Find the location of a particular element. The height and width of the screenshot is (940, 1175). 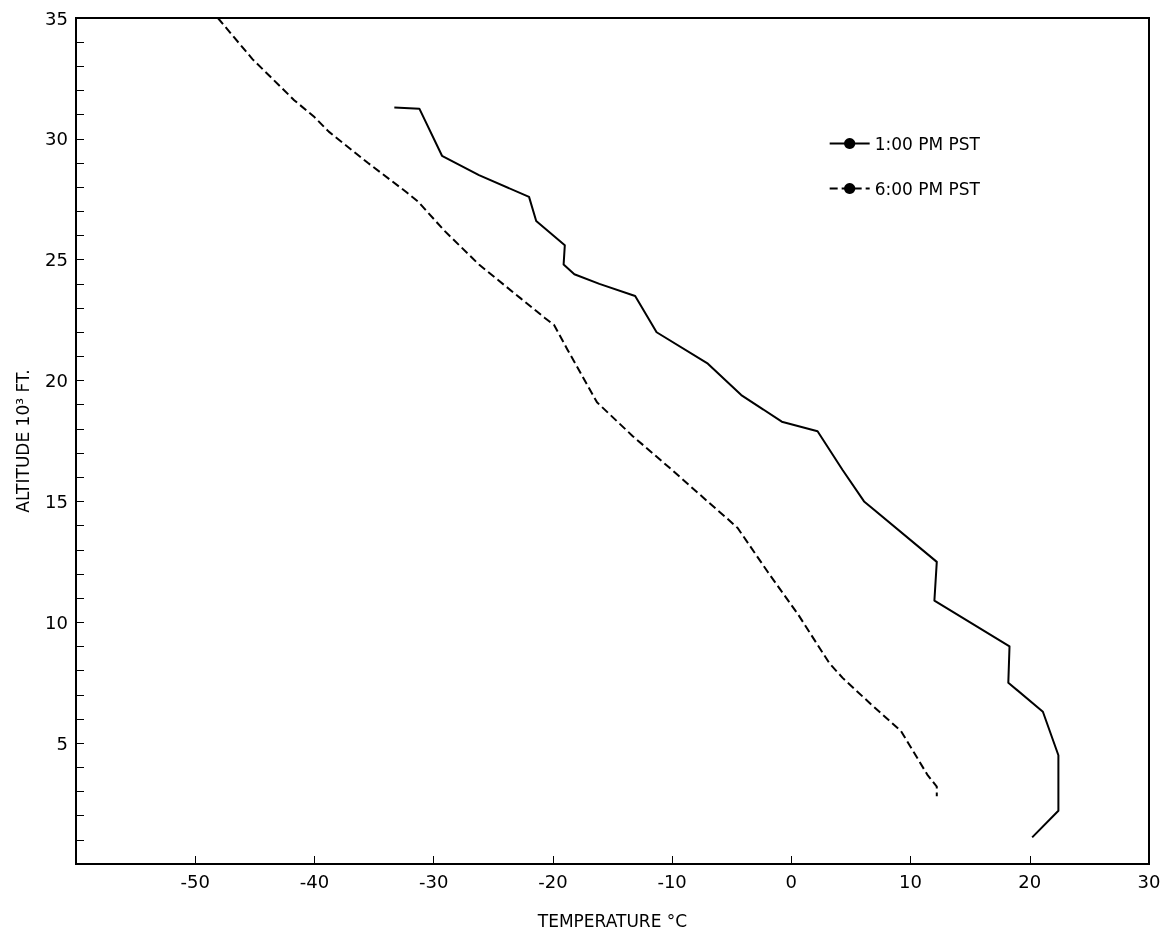

x-tick-label: 10 is located at coordinates (911, 881).